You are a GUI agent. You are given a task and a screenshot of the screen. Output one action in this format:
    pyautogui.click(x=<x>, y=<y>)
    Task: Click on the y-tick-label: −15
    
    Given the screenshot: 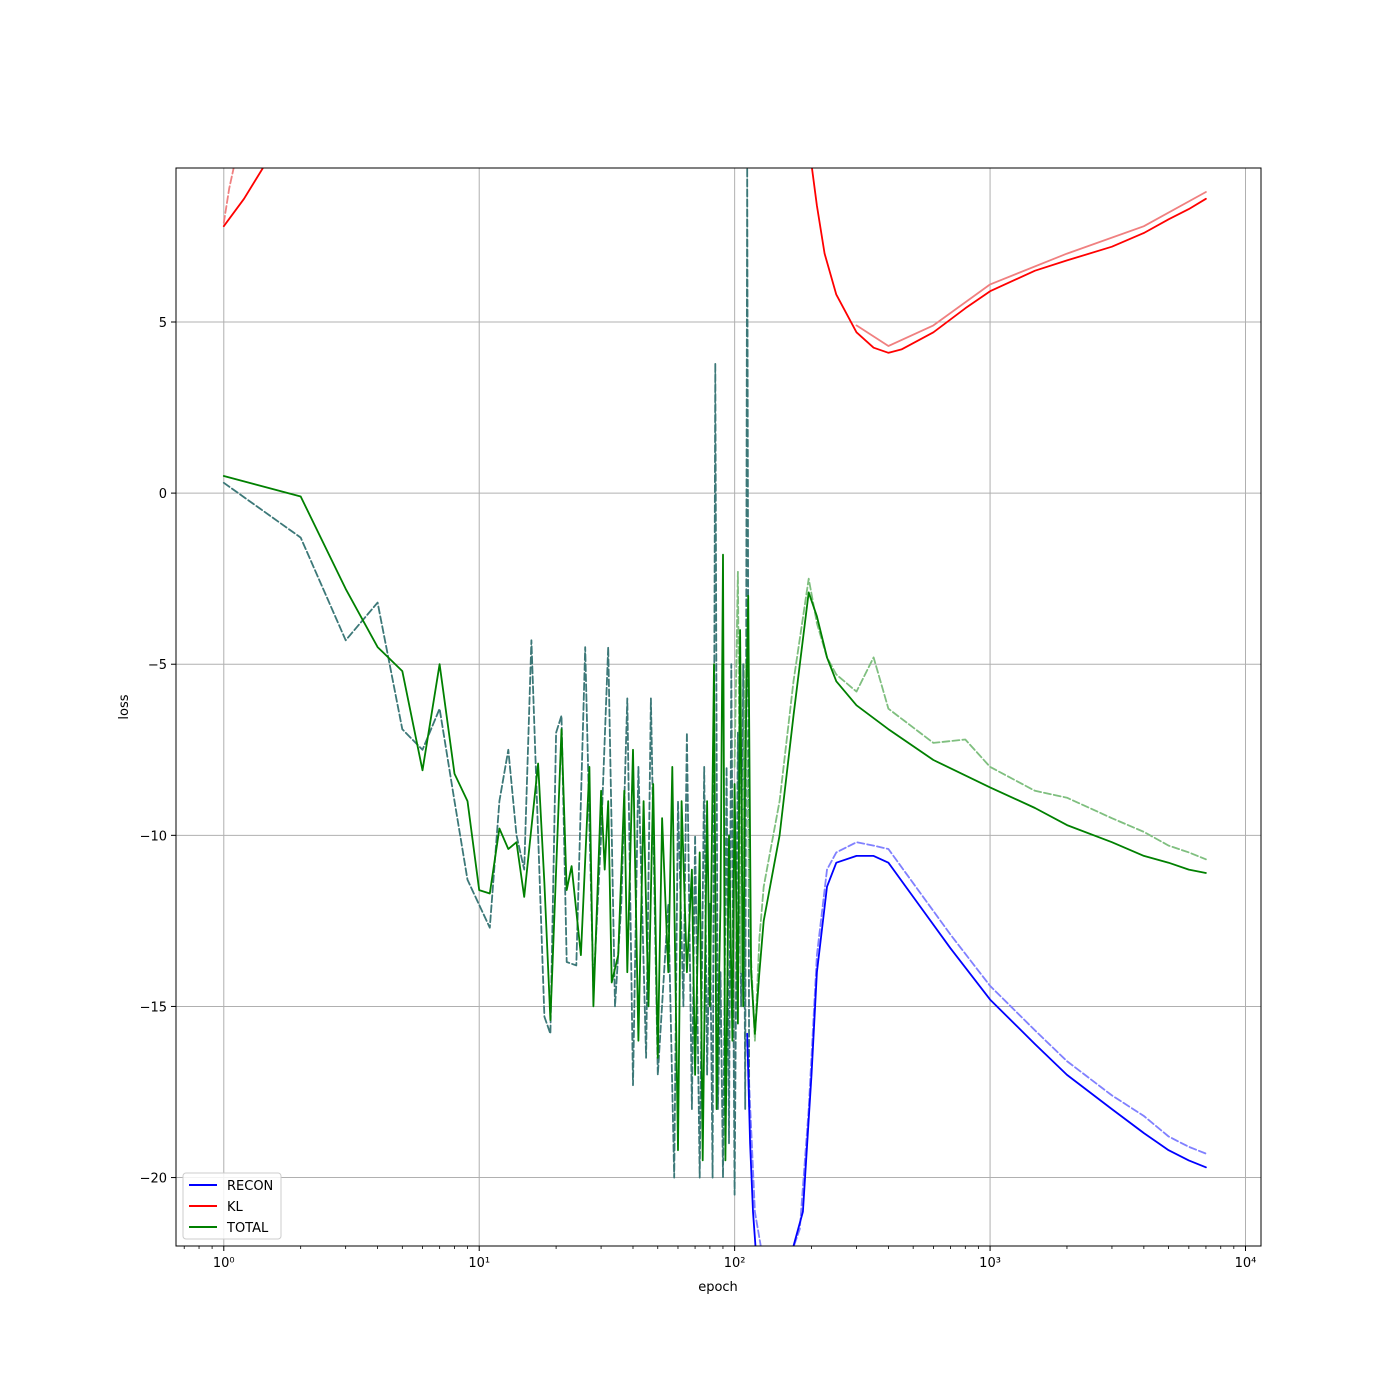 What is the action you would take?
    pyautogui.click(x=153, y=1007)
    